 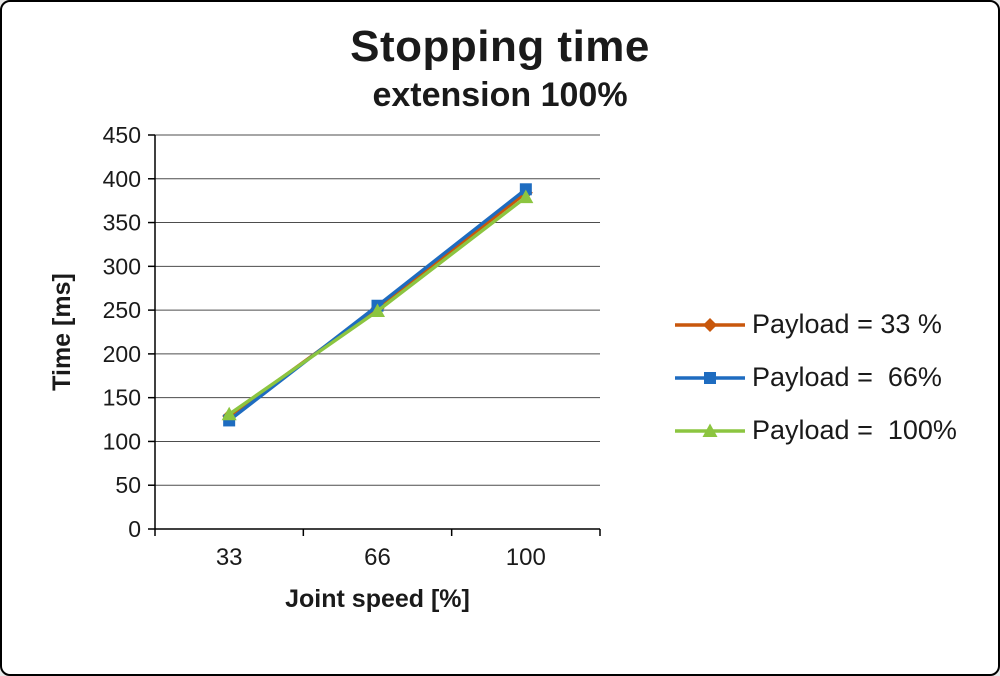 I want to click on y-tick-label: 250, so click(x=122, y=310).